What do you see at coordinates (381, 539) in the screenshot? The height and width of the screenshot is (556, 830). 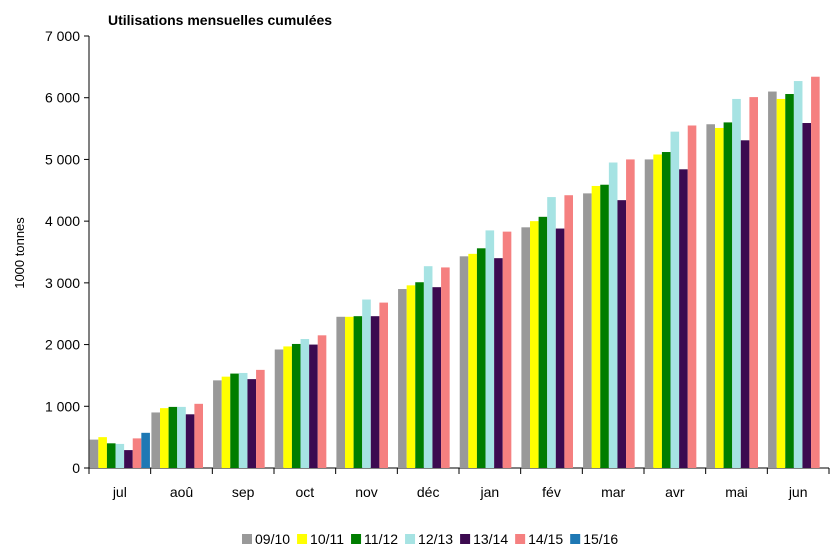 I see `legend-label: 11/12` at bounding box center [381, 539].